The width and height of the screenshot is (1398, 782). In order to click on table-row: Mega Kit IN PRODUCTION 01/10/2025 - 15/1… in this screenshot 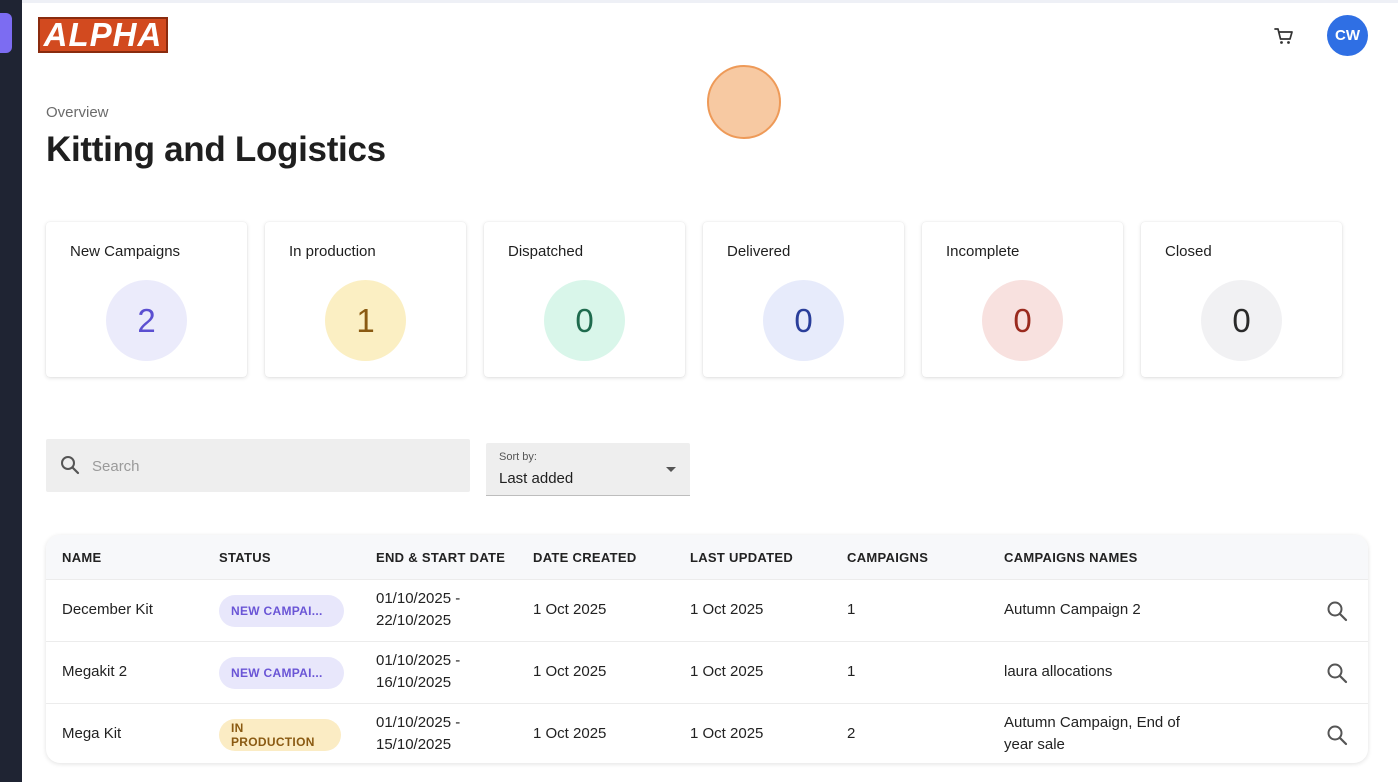, I will do `click(707, 733)`.